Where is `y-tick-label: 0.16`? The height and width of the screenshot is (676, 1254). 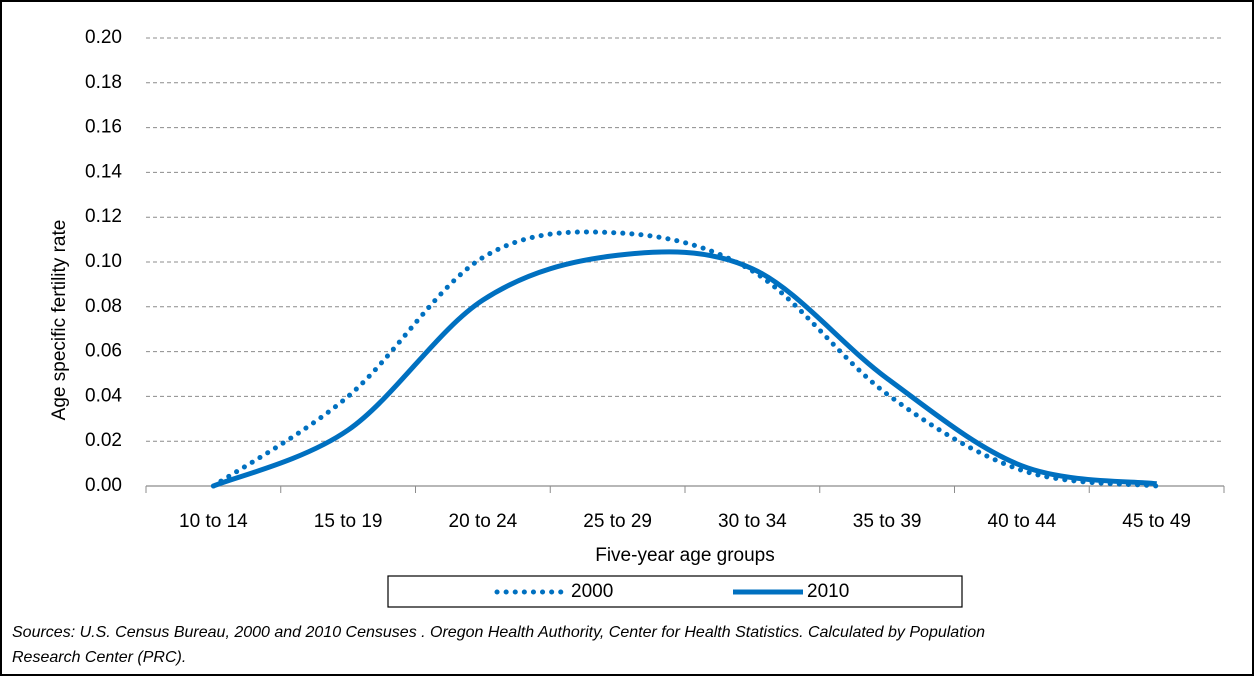
y-tick-label: 0.16 is located at coordinates (103, 127).